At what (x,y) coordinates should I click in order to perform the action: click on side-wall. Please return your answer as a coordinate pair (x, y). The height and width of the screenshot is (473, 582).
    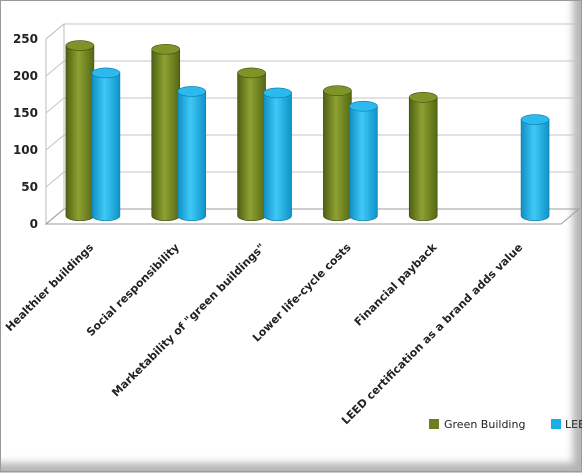
    Looking at the image, I should click on (55, 124).